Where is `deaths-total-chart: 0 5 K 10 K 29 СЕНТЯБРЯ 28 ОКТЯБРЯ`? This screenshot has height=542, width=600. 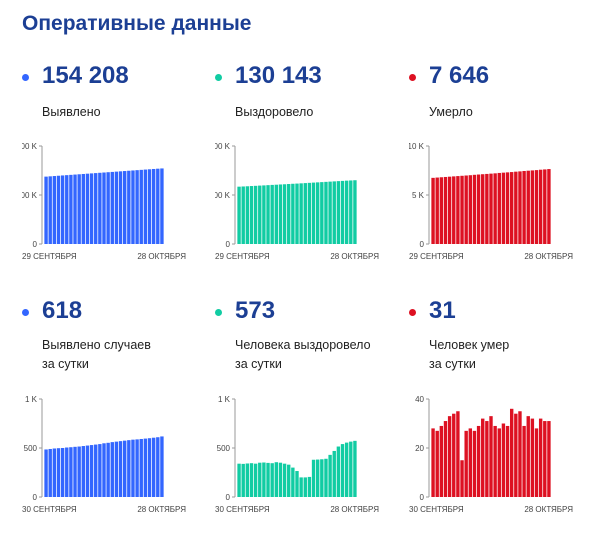 deaths-total-chart: 0 5 K 10 K 29 СЕНТЯБРЯ 28 ОКТЯБРЯ is located at coordinates (491, 201).